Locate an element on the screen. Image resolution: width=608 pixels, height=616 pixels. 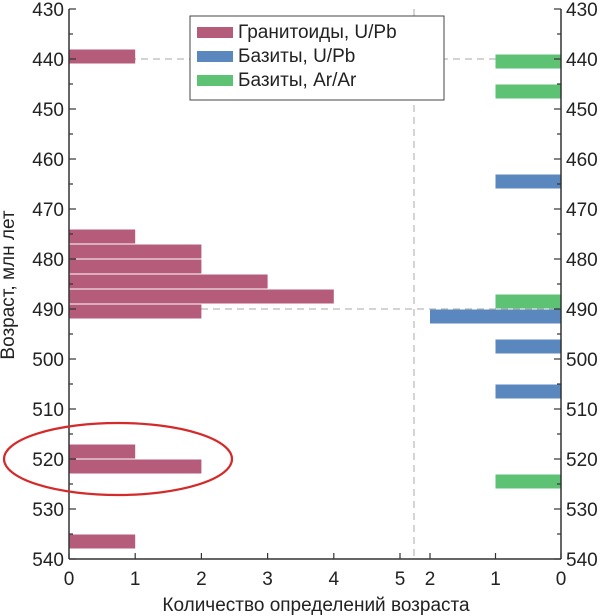
y-tick-label-left-490: 490 is located at coordinates (48, 310).